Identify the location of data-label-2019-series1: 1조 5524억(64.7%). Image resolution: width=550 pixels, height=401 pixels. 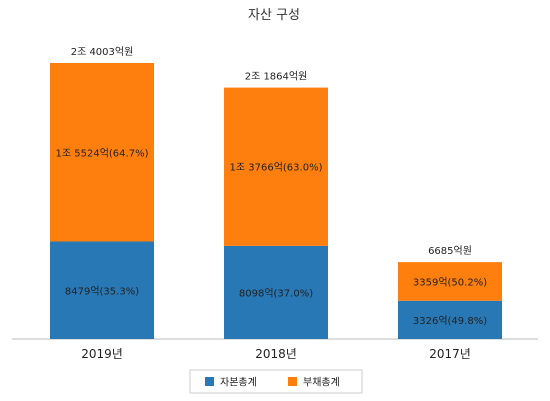
(102, 153).